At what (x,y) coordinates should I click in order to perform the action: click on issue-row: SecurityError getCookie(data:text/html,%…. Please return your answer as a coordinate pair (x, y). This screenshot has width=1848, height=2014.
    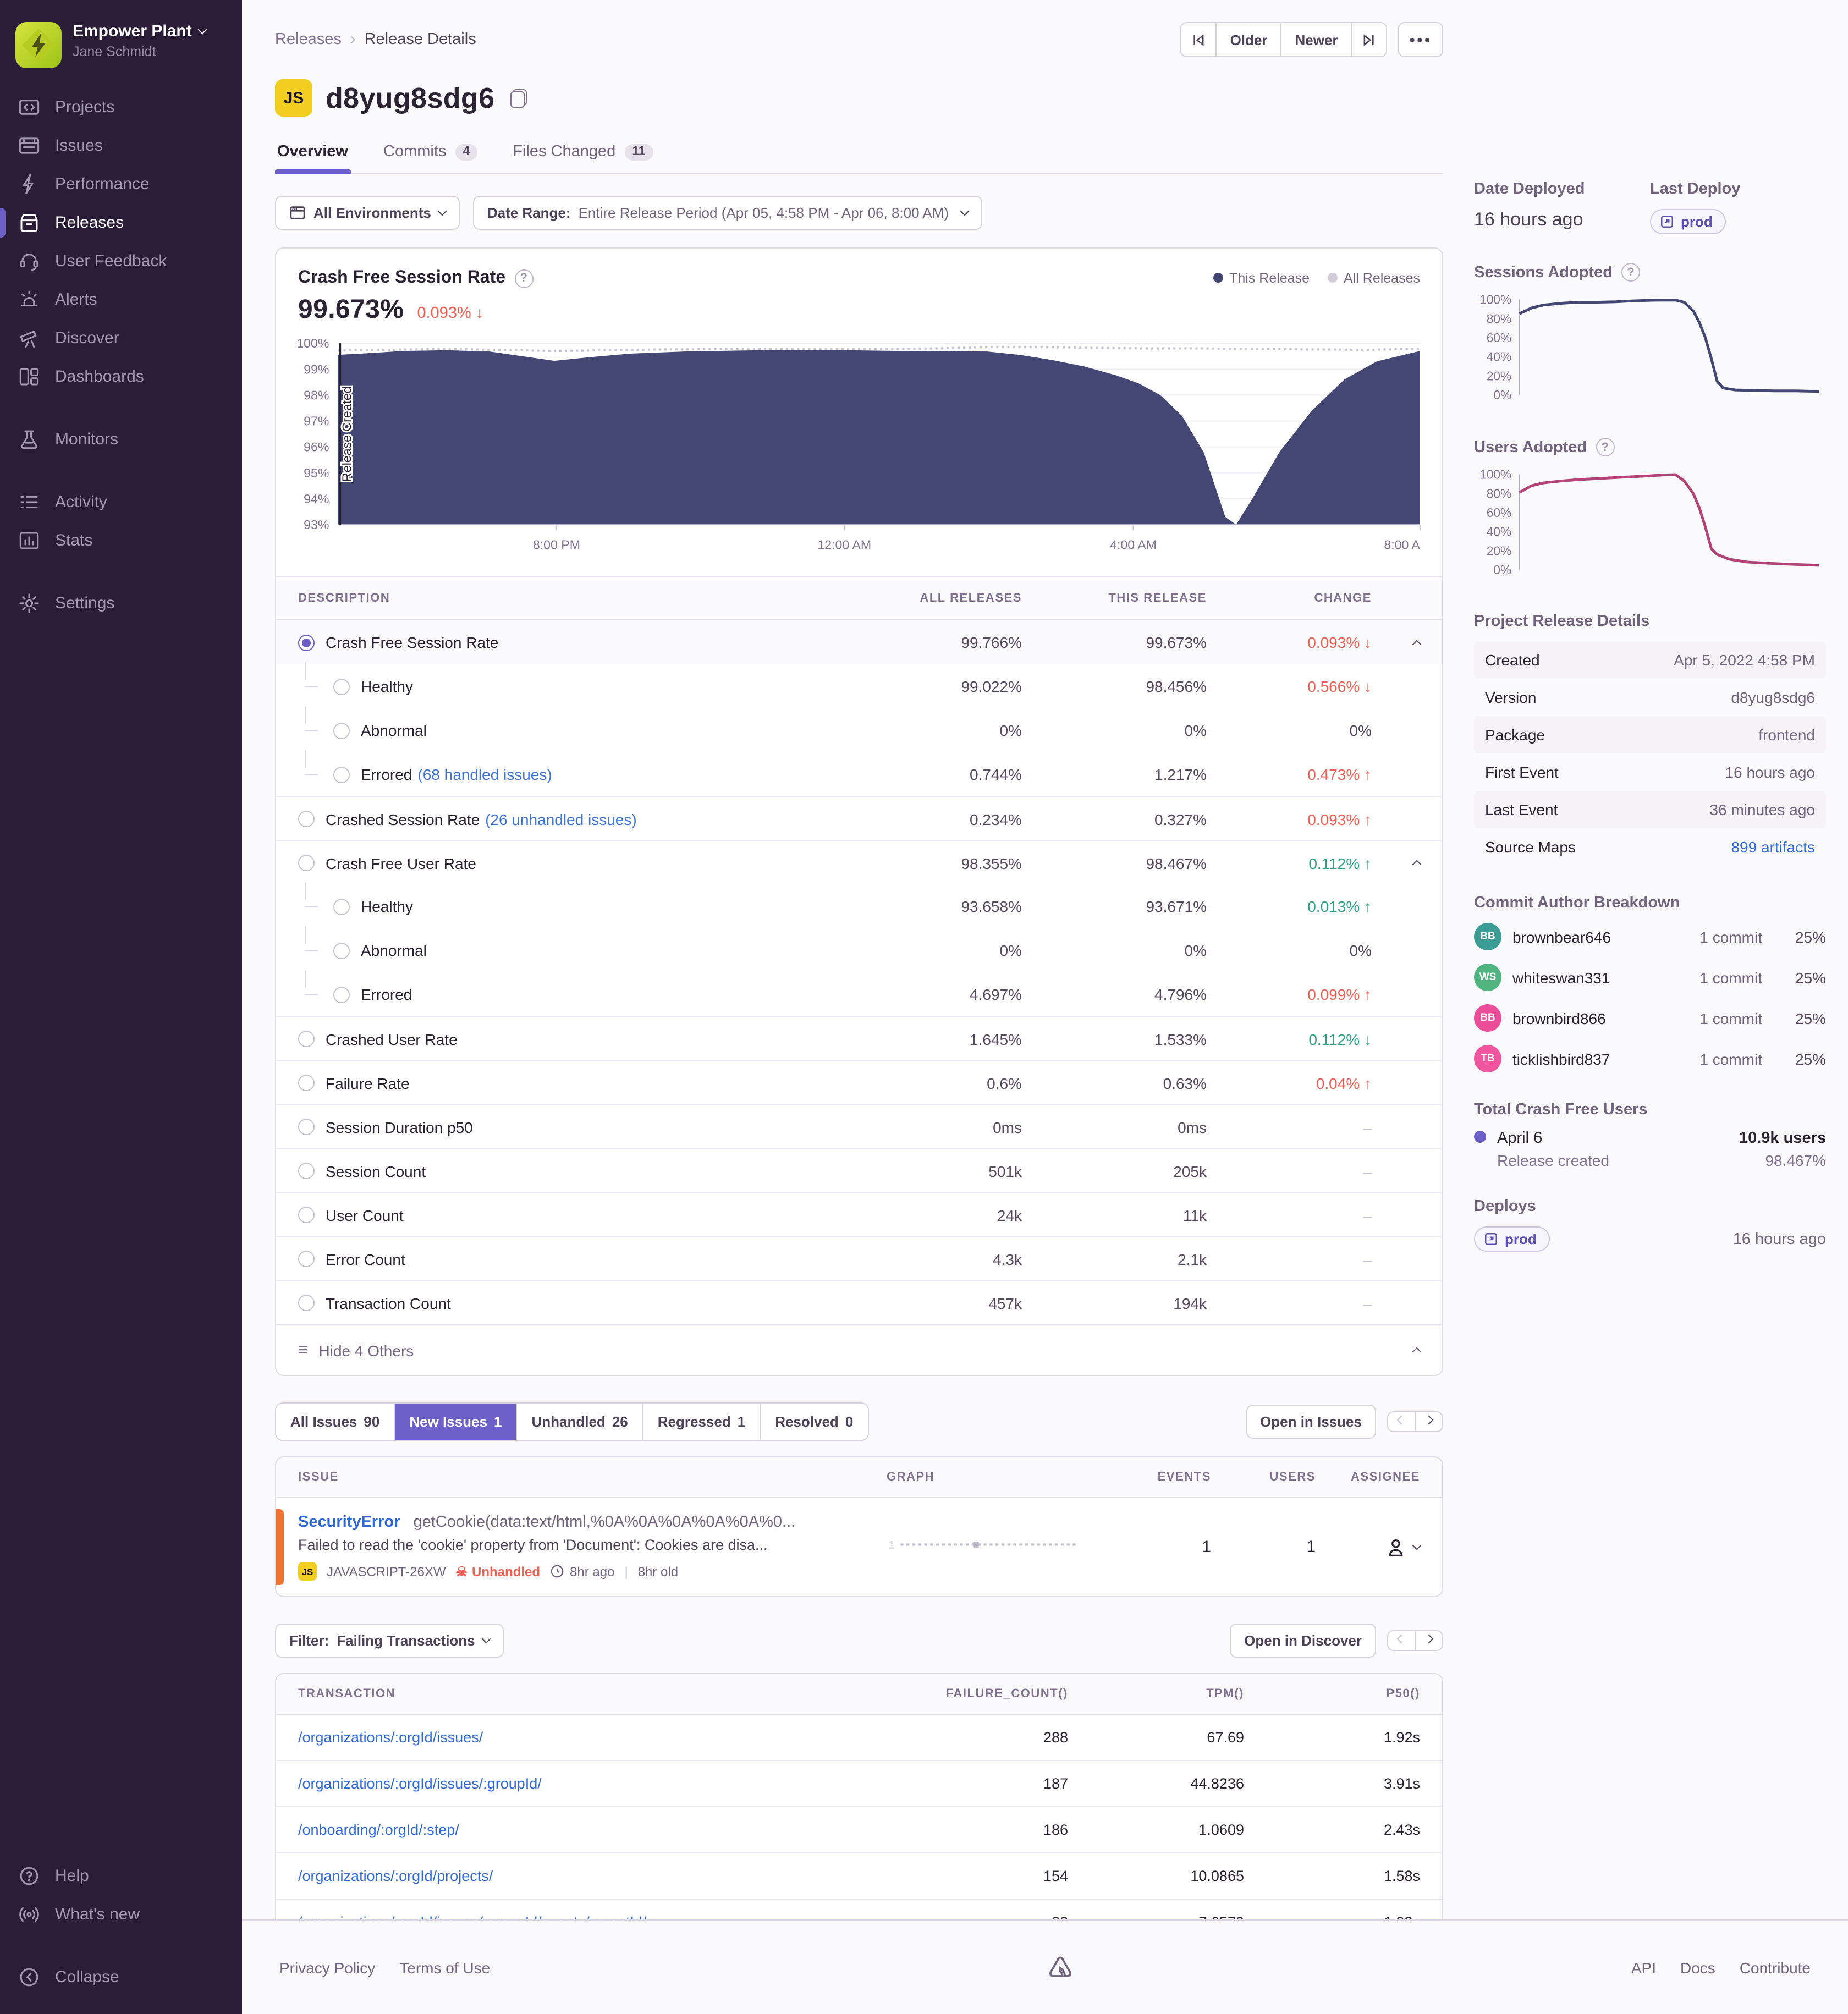
    Looking at the image, I should click on (859, 1547).